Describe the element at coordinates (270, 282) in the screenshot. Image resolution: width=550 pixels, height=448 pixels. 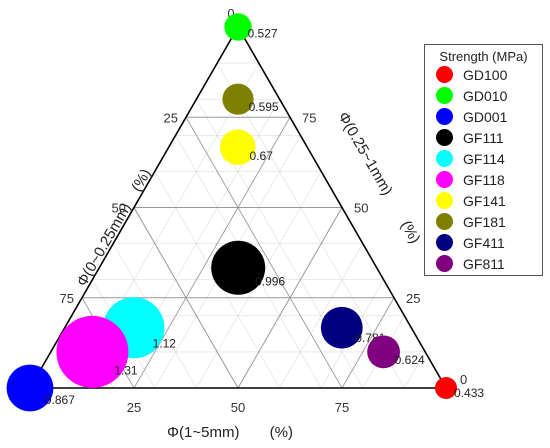
I see `value-label-gf111: 0.996` at that location.